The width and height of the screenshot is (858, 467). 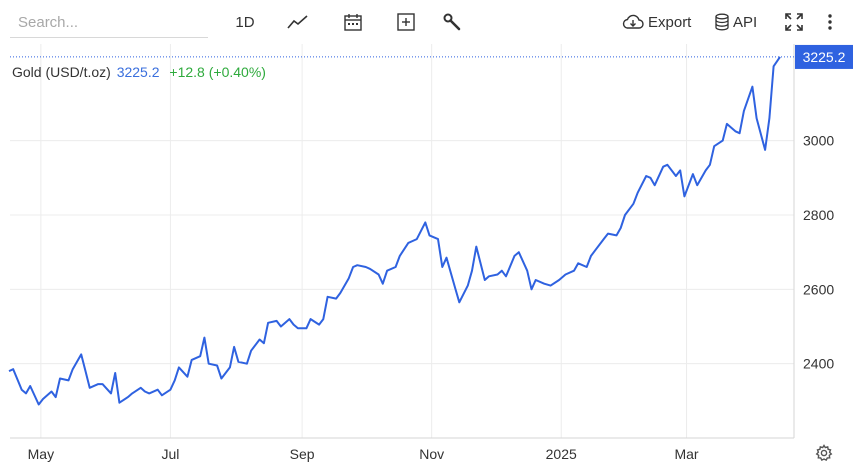 What do you see at coordinates (431, 454) in the screenshot?
I see `x-tick-label: Nov` at bounding box center [431, 454].